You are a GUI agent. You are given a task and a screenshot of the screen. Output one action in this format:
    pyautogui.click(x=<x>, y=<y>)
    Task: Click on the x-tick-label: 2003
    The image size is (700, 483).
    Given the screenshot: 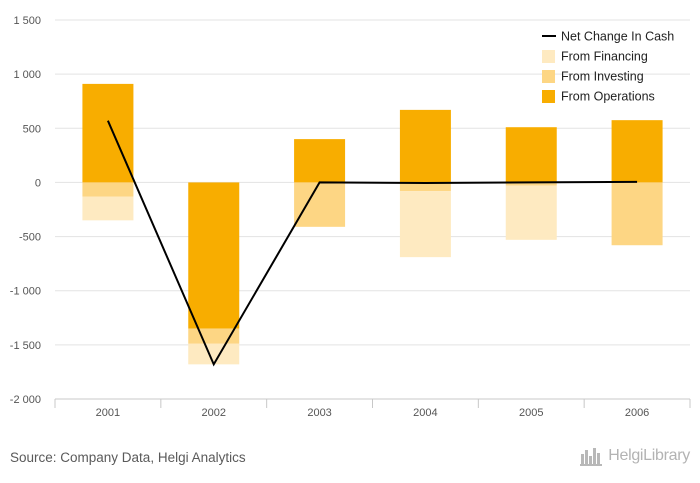 What is the action you would take?
    pyautogui.click(x=319, y=413)
    